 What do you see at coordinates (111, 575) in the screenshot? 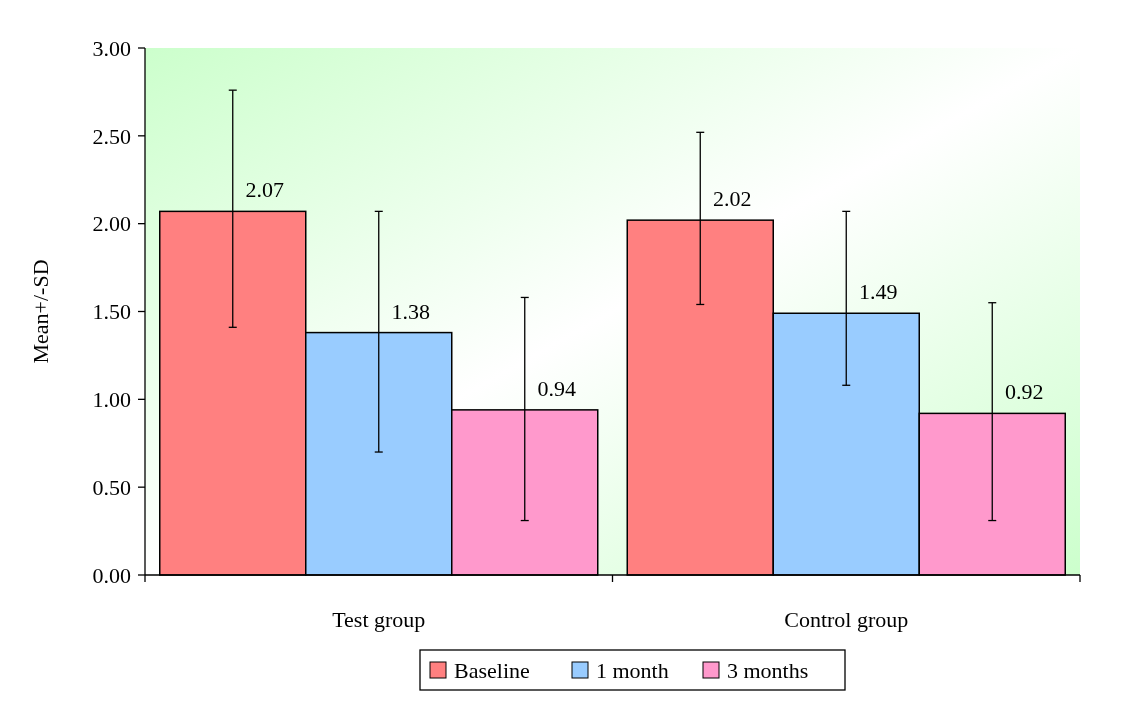
I see `y-tick-label: 0.00` at bounding box center [111, 575].